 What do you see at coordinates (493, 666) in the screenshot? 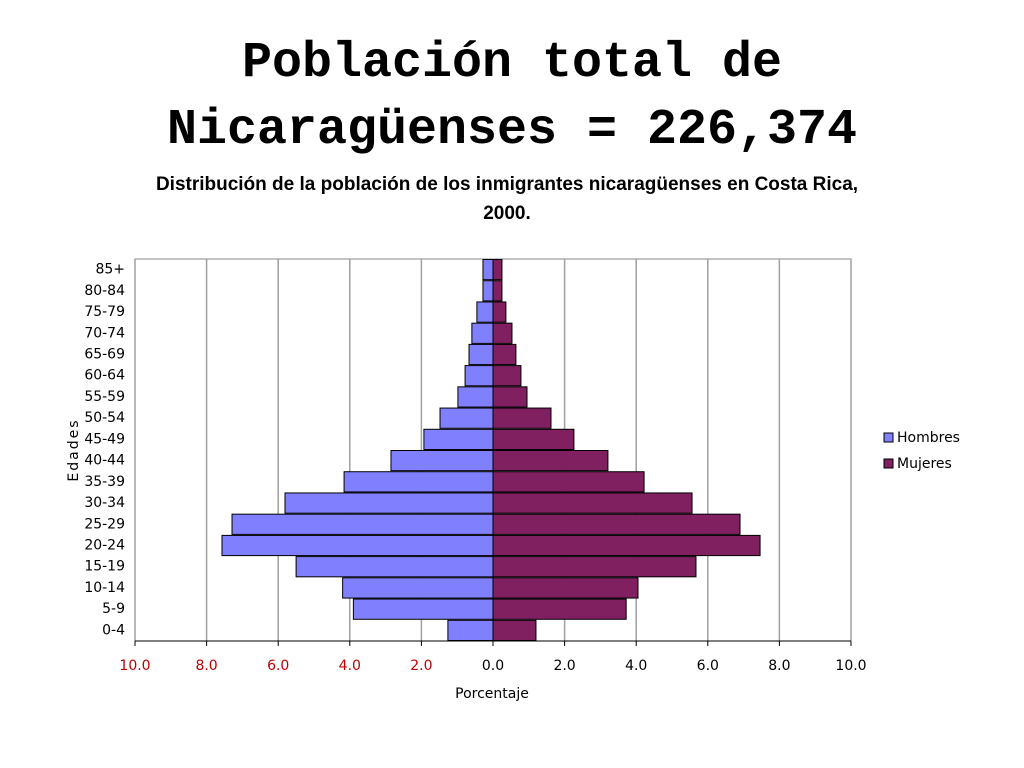
I see `x-tick-label: 0.0` at bounding box center [493, 666].